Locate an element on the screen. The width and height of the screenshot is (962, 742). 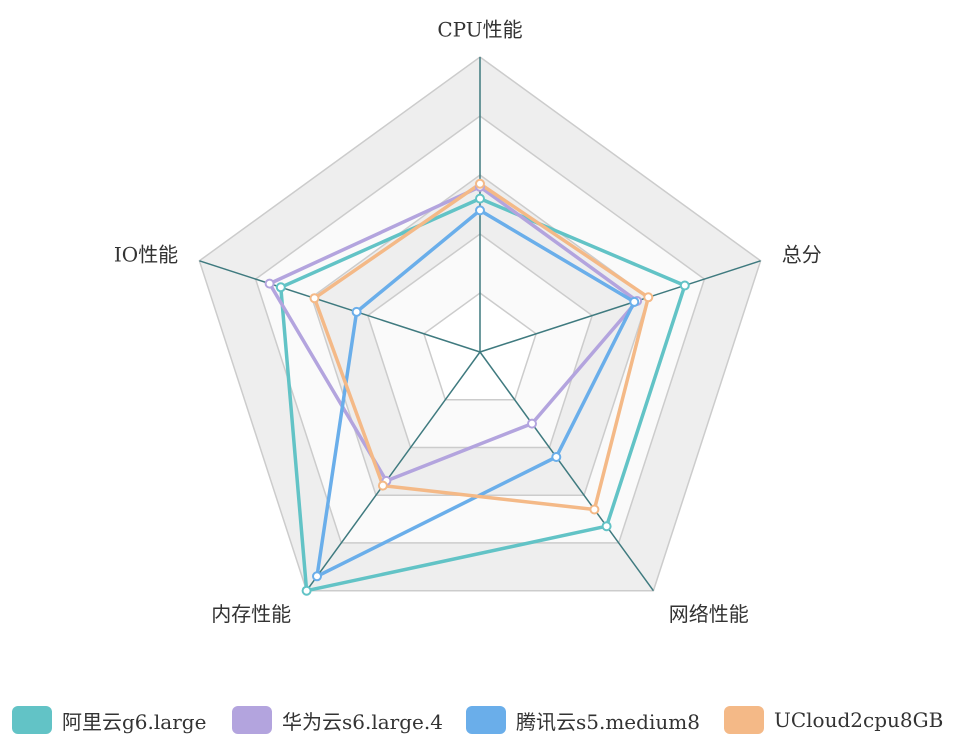
axis-label-2: 网络性能 is located at coordinates (709, 614).